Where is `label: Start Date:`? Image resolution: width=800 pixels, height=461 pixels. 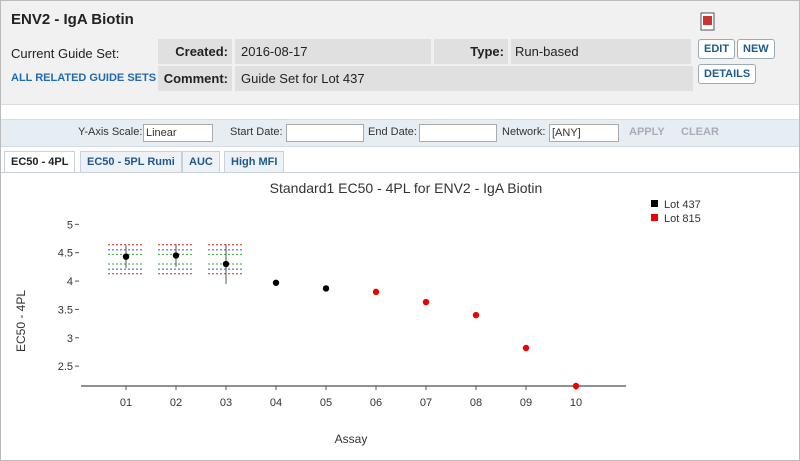 label: Start Date: is located at coordinates (256, 132).